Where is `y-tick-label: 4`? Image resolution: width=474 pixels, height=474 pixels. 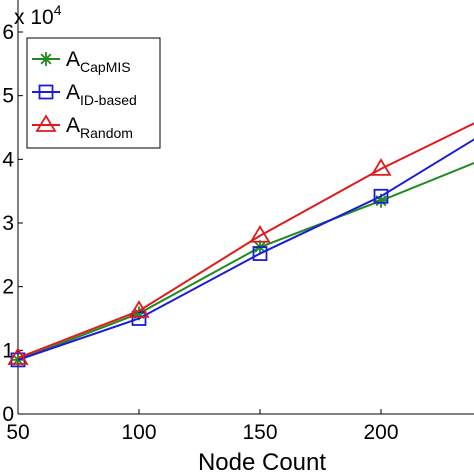 y-tick-label: 4 is located at coordinates (8, 159).